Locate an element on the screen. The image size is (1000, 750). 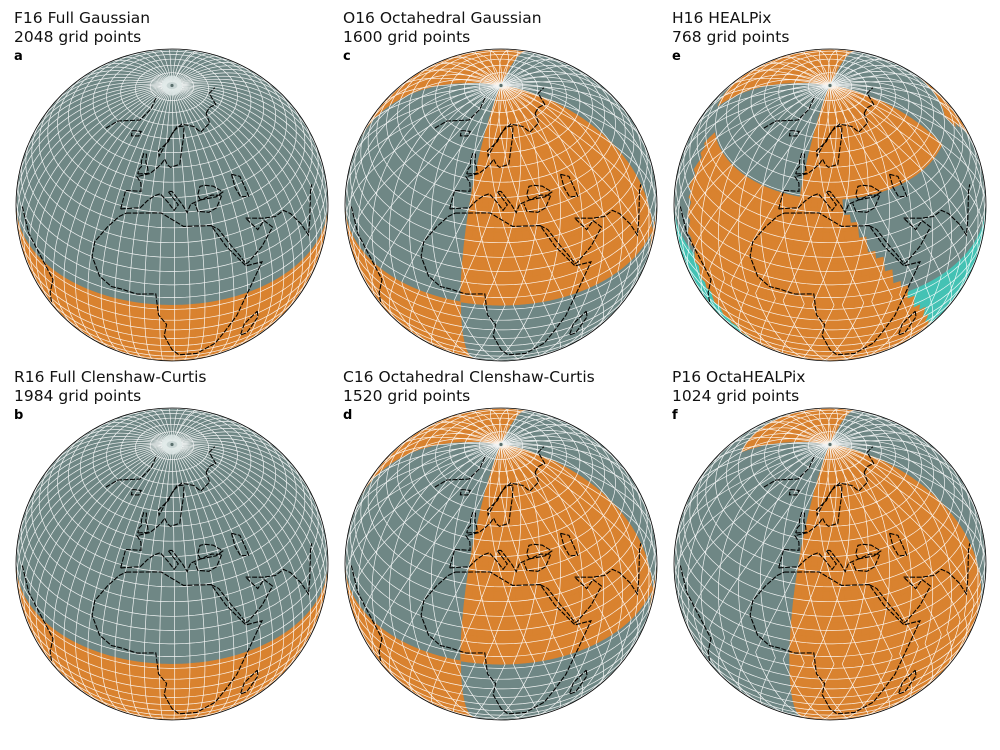
panel-letter: a is located at coordinates (18, 56).